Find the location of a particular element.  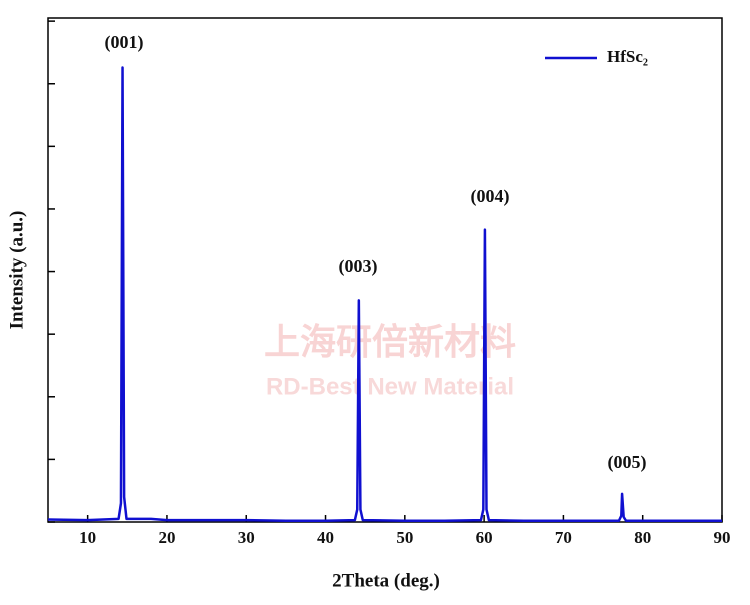

x-tick-label: 30 is located at coordinates (246, 537).